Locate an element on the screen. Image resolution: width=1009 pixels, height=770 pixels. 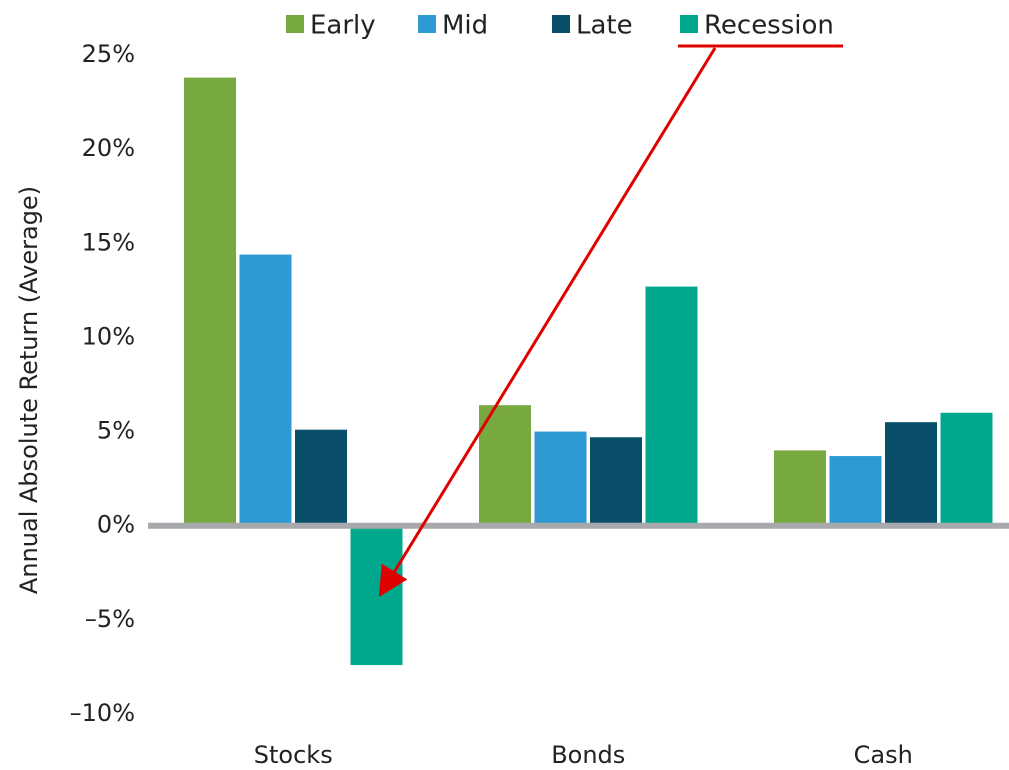
y-tick-label: –5% is located at coordinates (110, 619).